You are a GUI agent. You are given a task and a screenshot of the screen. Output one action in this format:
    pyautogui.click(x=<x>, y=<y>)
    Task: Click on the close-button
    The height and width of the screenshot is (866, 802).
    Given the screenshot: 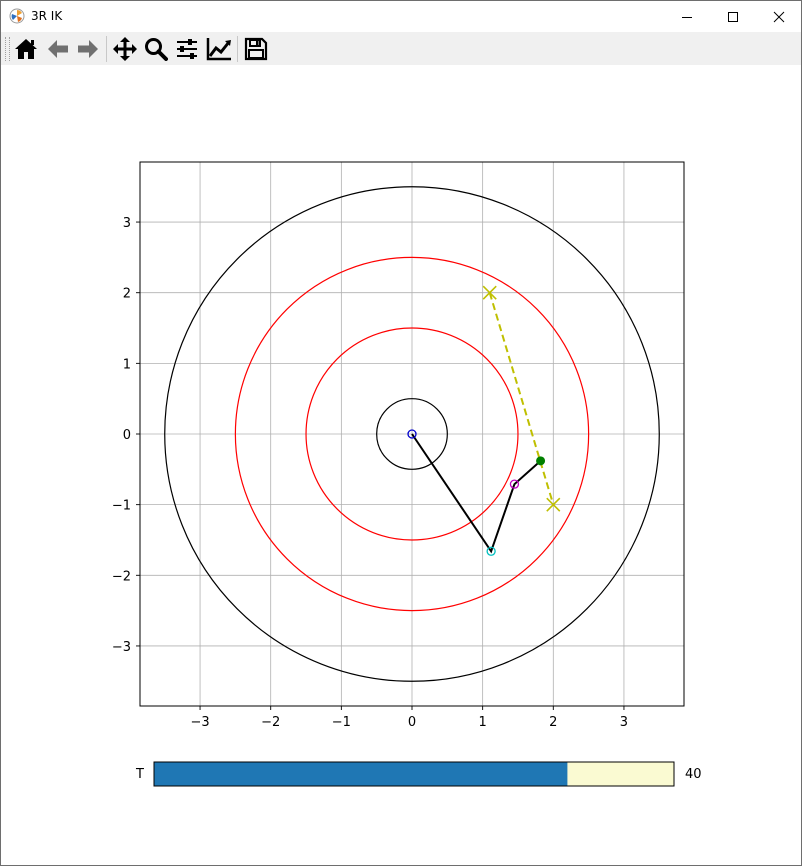 What is the action you would take?
    pyautogui.click(x=779, y=16)
    